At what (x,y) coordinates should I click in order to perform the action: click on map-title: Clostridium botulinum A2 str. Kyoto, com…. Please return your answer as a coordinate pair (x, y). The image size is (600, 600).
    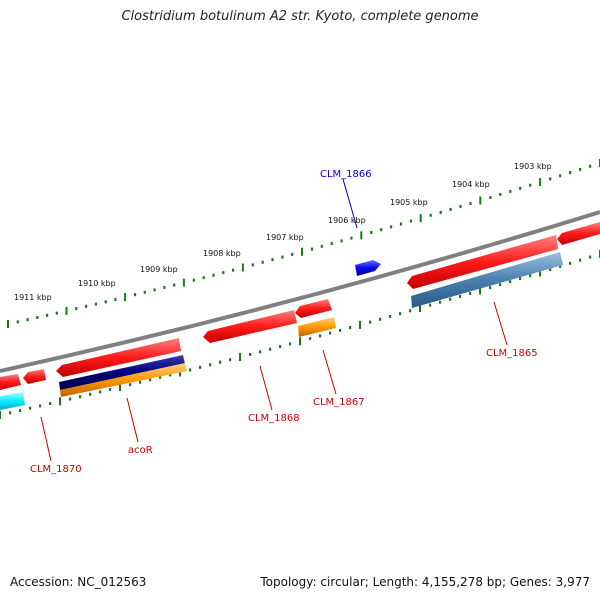
    Looking at the image, I should click on (300, 16).